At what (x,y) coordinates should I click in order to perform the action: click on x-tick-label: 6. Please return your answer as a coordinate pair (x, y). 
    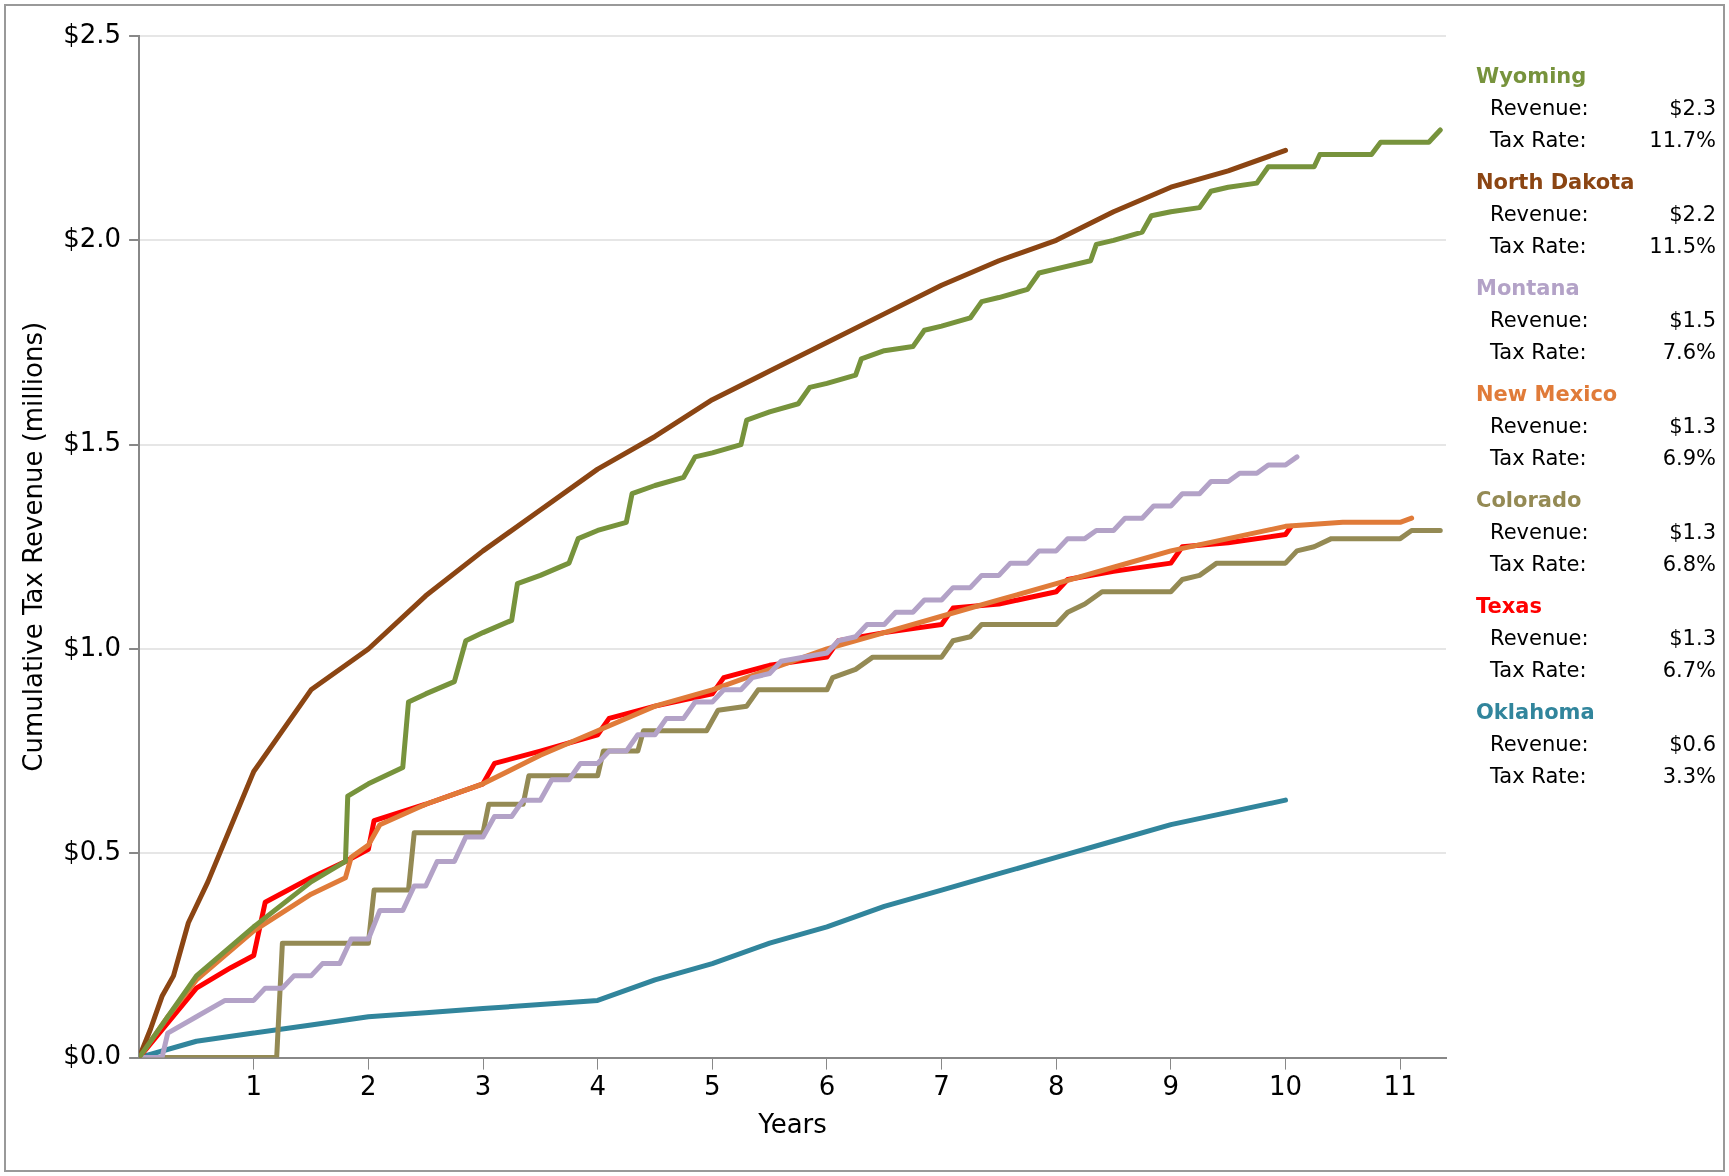
    Looking at the image, I should click on (827, 1085).